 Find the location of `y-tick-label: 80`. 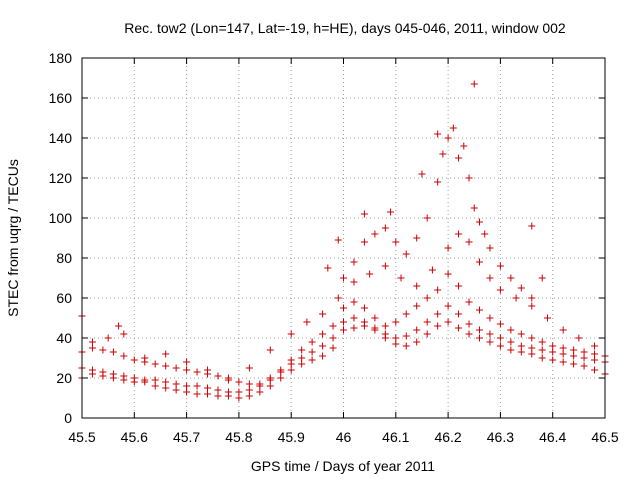

y-tick-label: 80 is located at coordinates (64, 258).